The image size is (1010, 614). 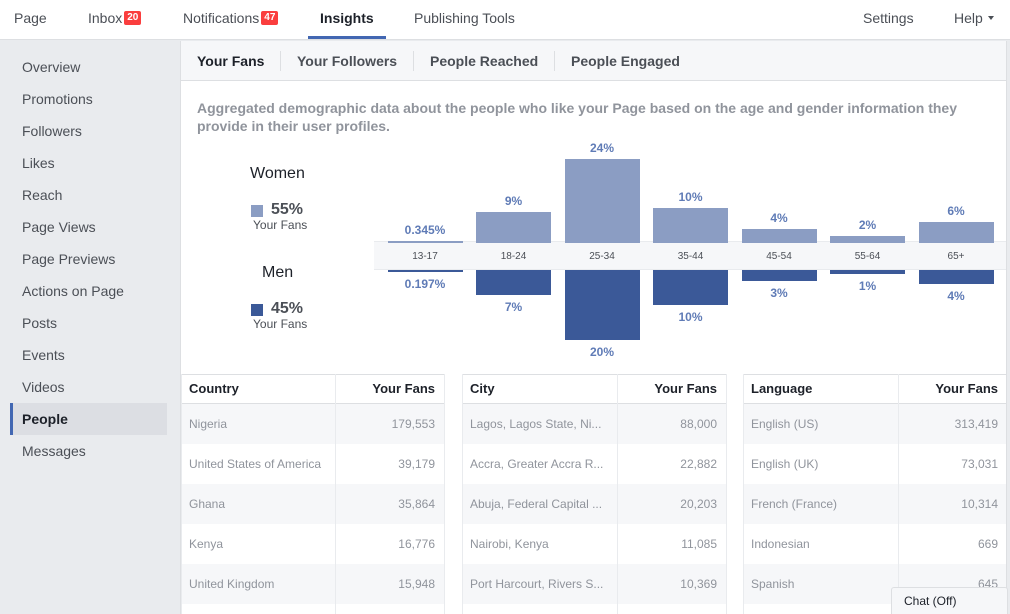 What do you see at coordinates (105, 18) in the screenshot?
I see `nav-inbox-label: Inbox` at bounding box center [105, 18].